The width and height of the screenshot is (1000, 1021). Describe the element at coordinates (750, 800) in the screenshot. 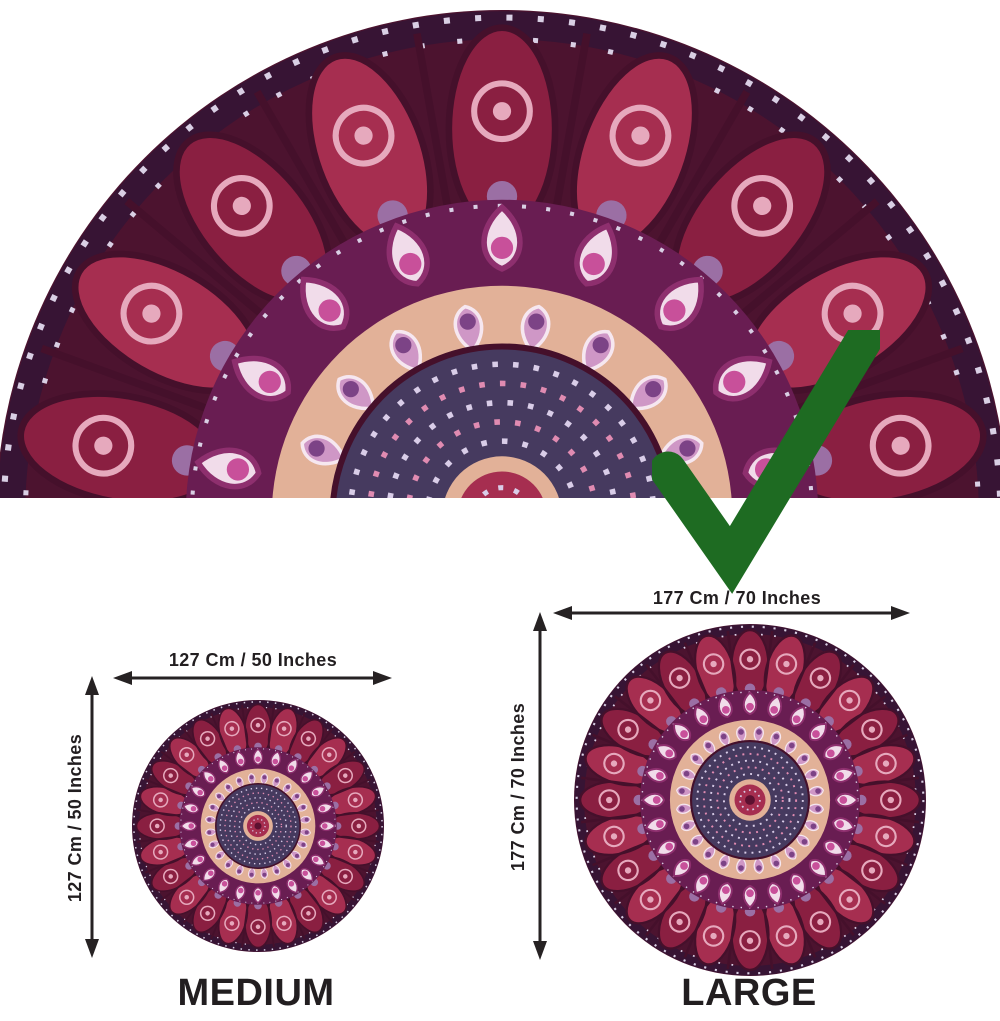

I see `tapestry-large-image` at that location.